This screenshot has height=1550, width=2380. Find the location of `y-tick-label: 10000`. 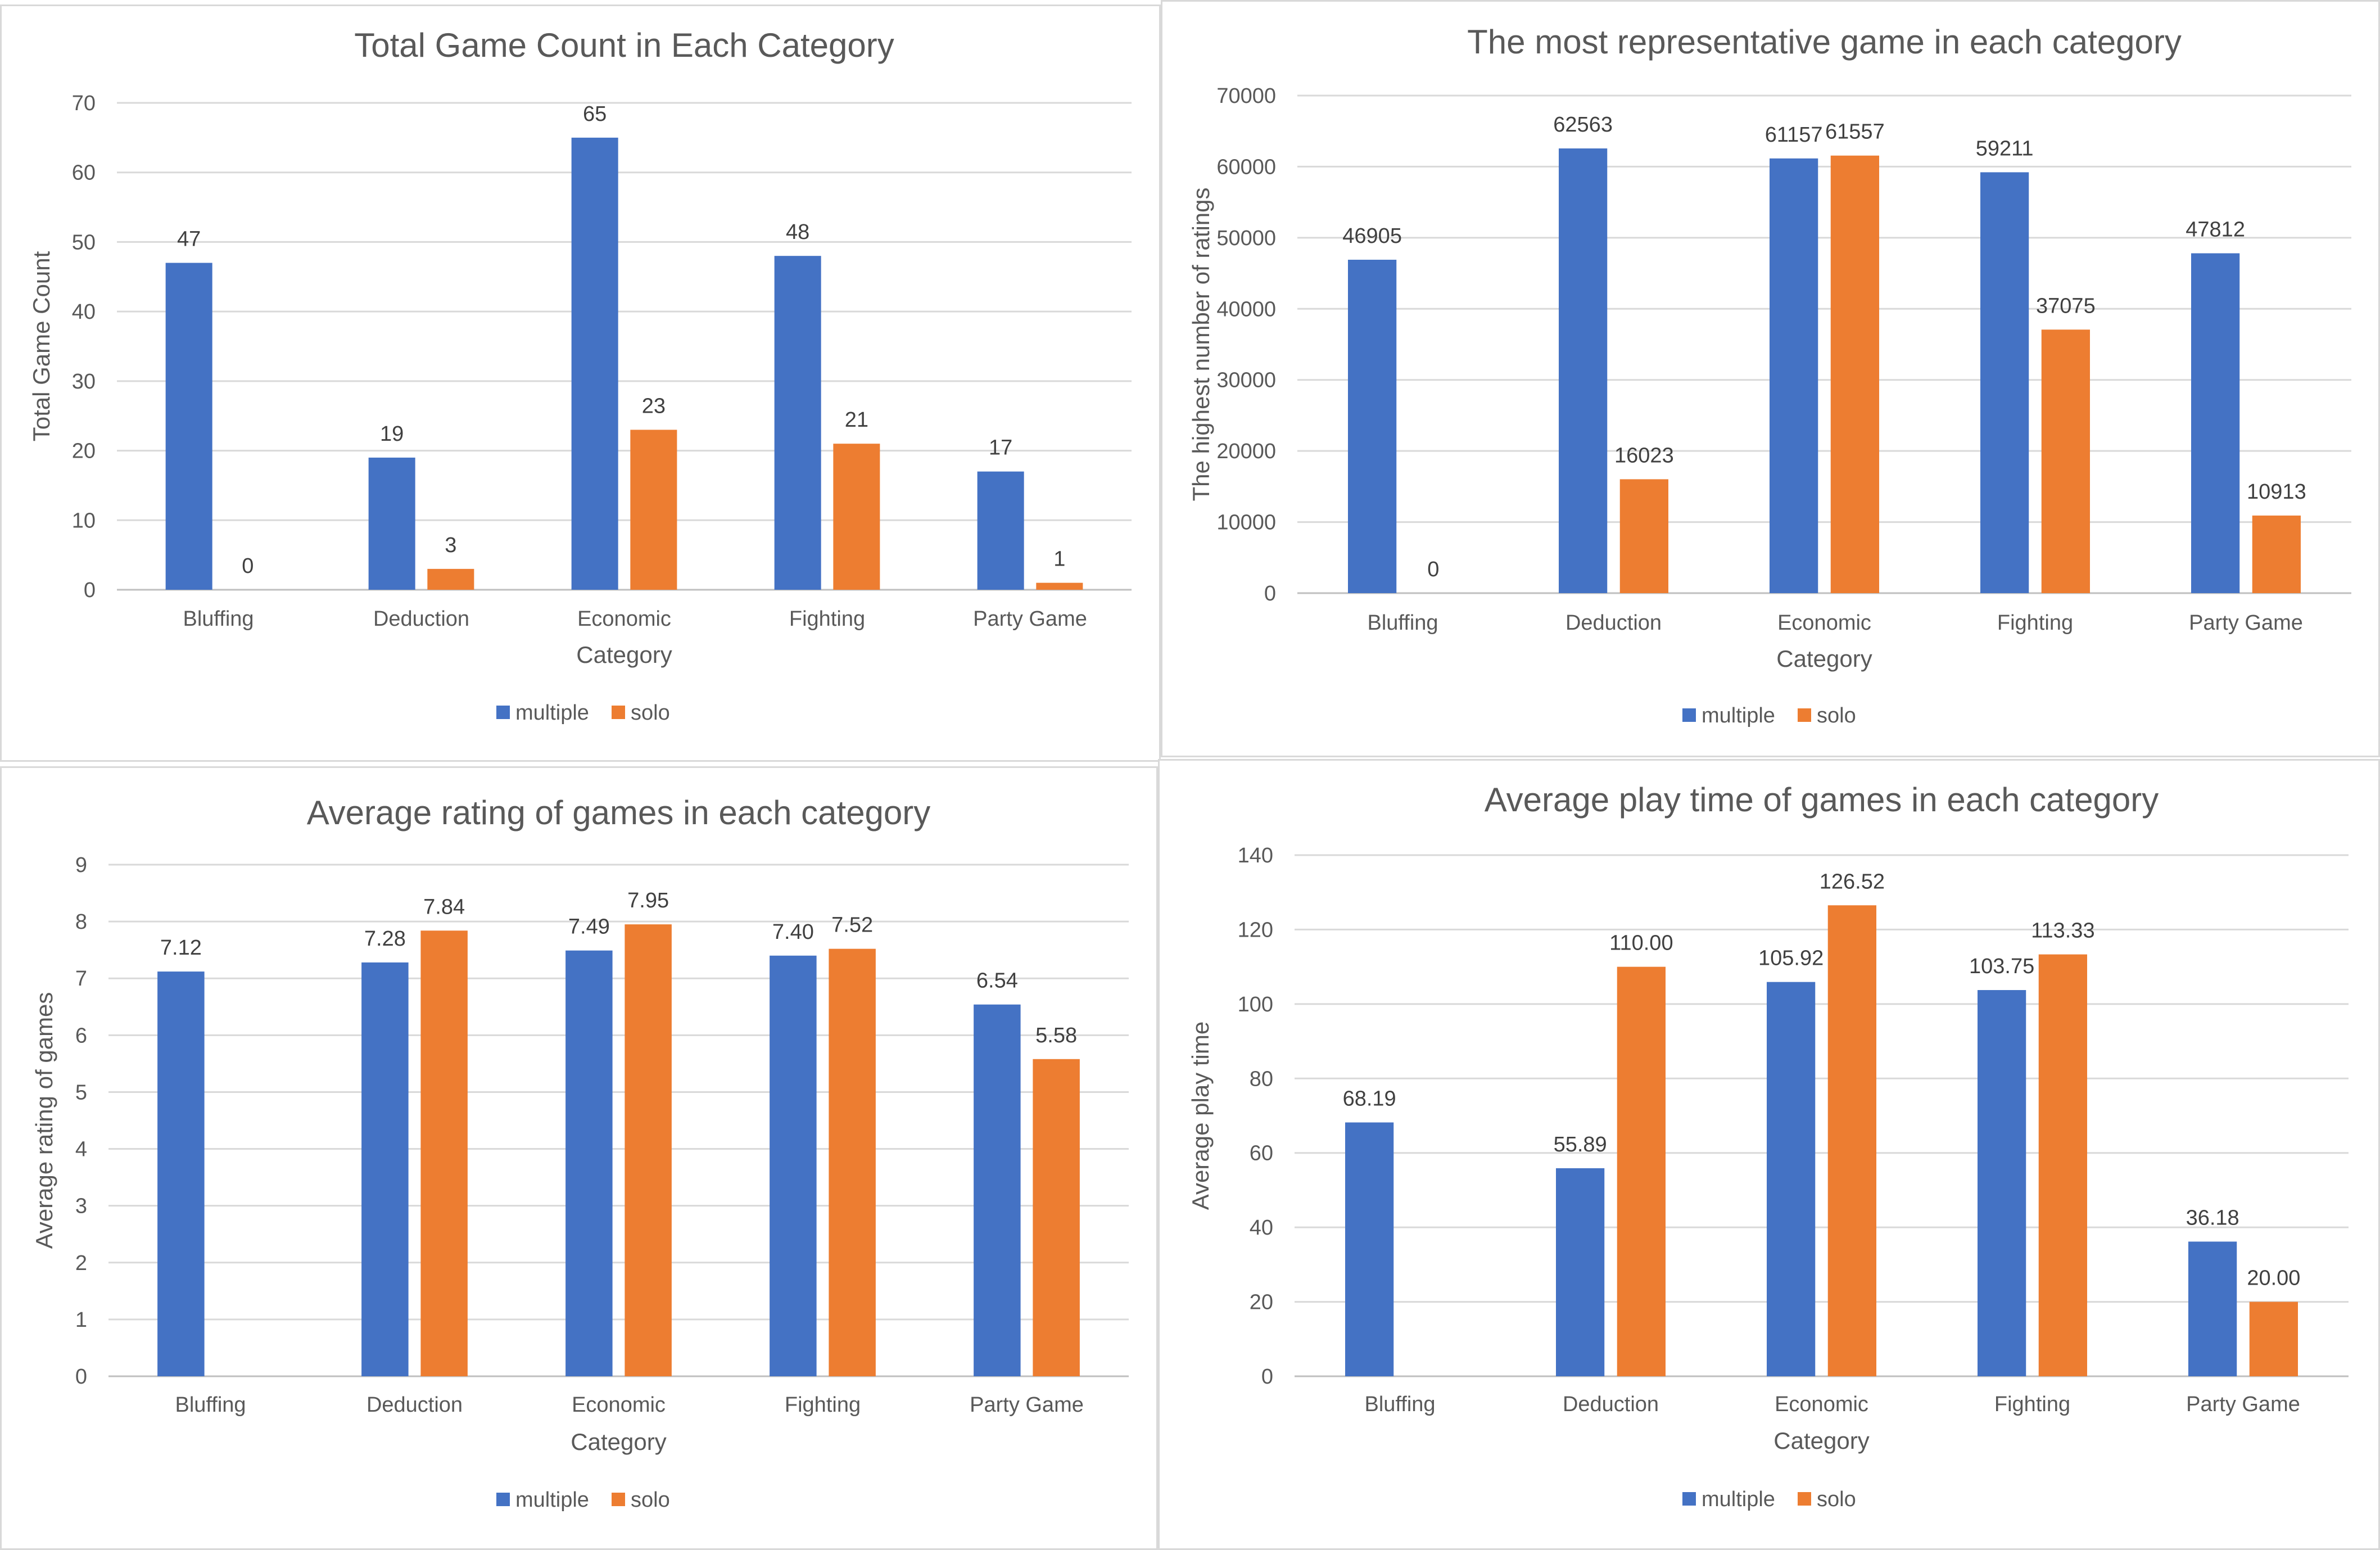

y-tick-label: 10000 is located at coordinates (1246, 523).